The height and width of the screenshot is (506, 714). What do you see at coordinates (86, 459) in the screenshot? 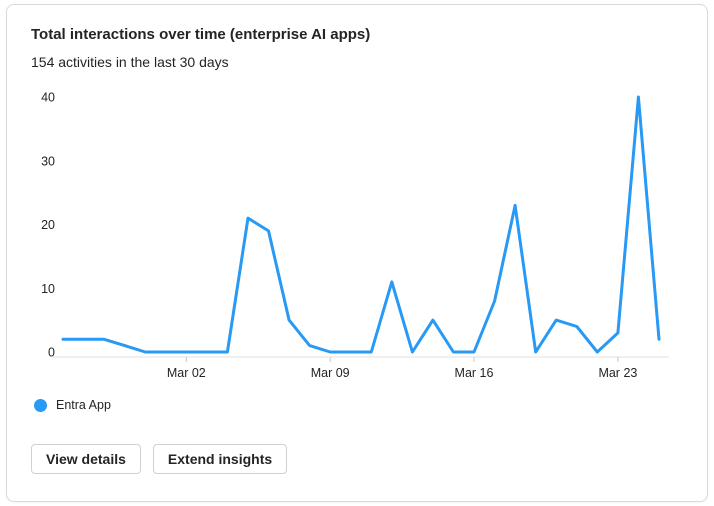
I see `view-details-button: View details` at bounding box center [86, 459].